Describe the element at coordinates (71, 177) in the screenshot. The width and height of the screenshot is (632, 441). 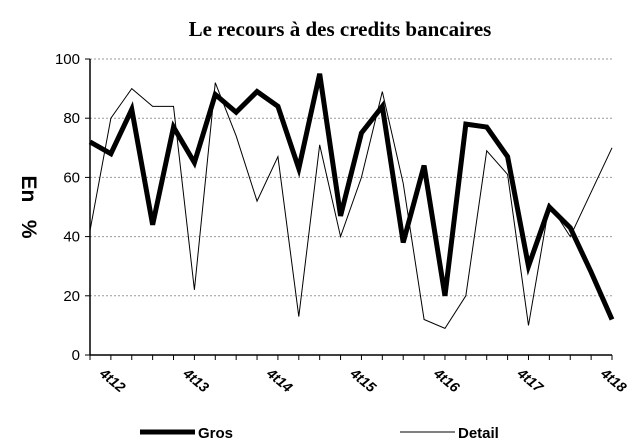
I see `y-tick-label: 60` at that location.